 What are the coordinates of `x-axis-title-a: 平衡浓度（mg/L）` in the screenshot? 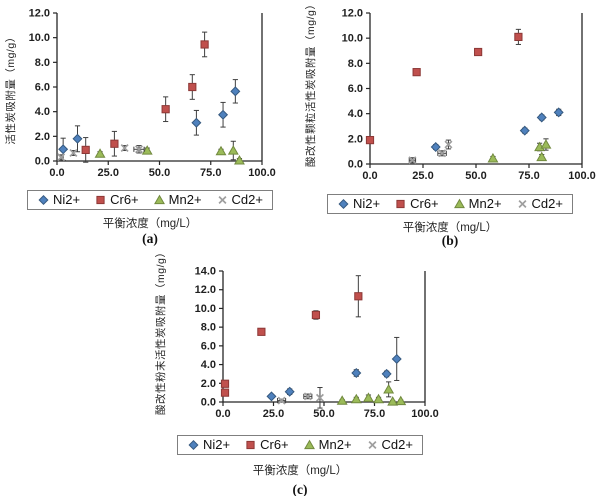 It's located at (150, 224).